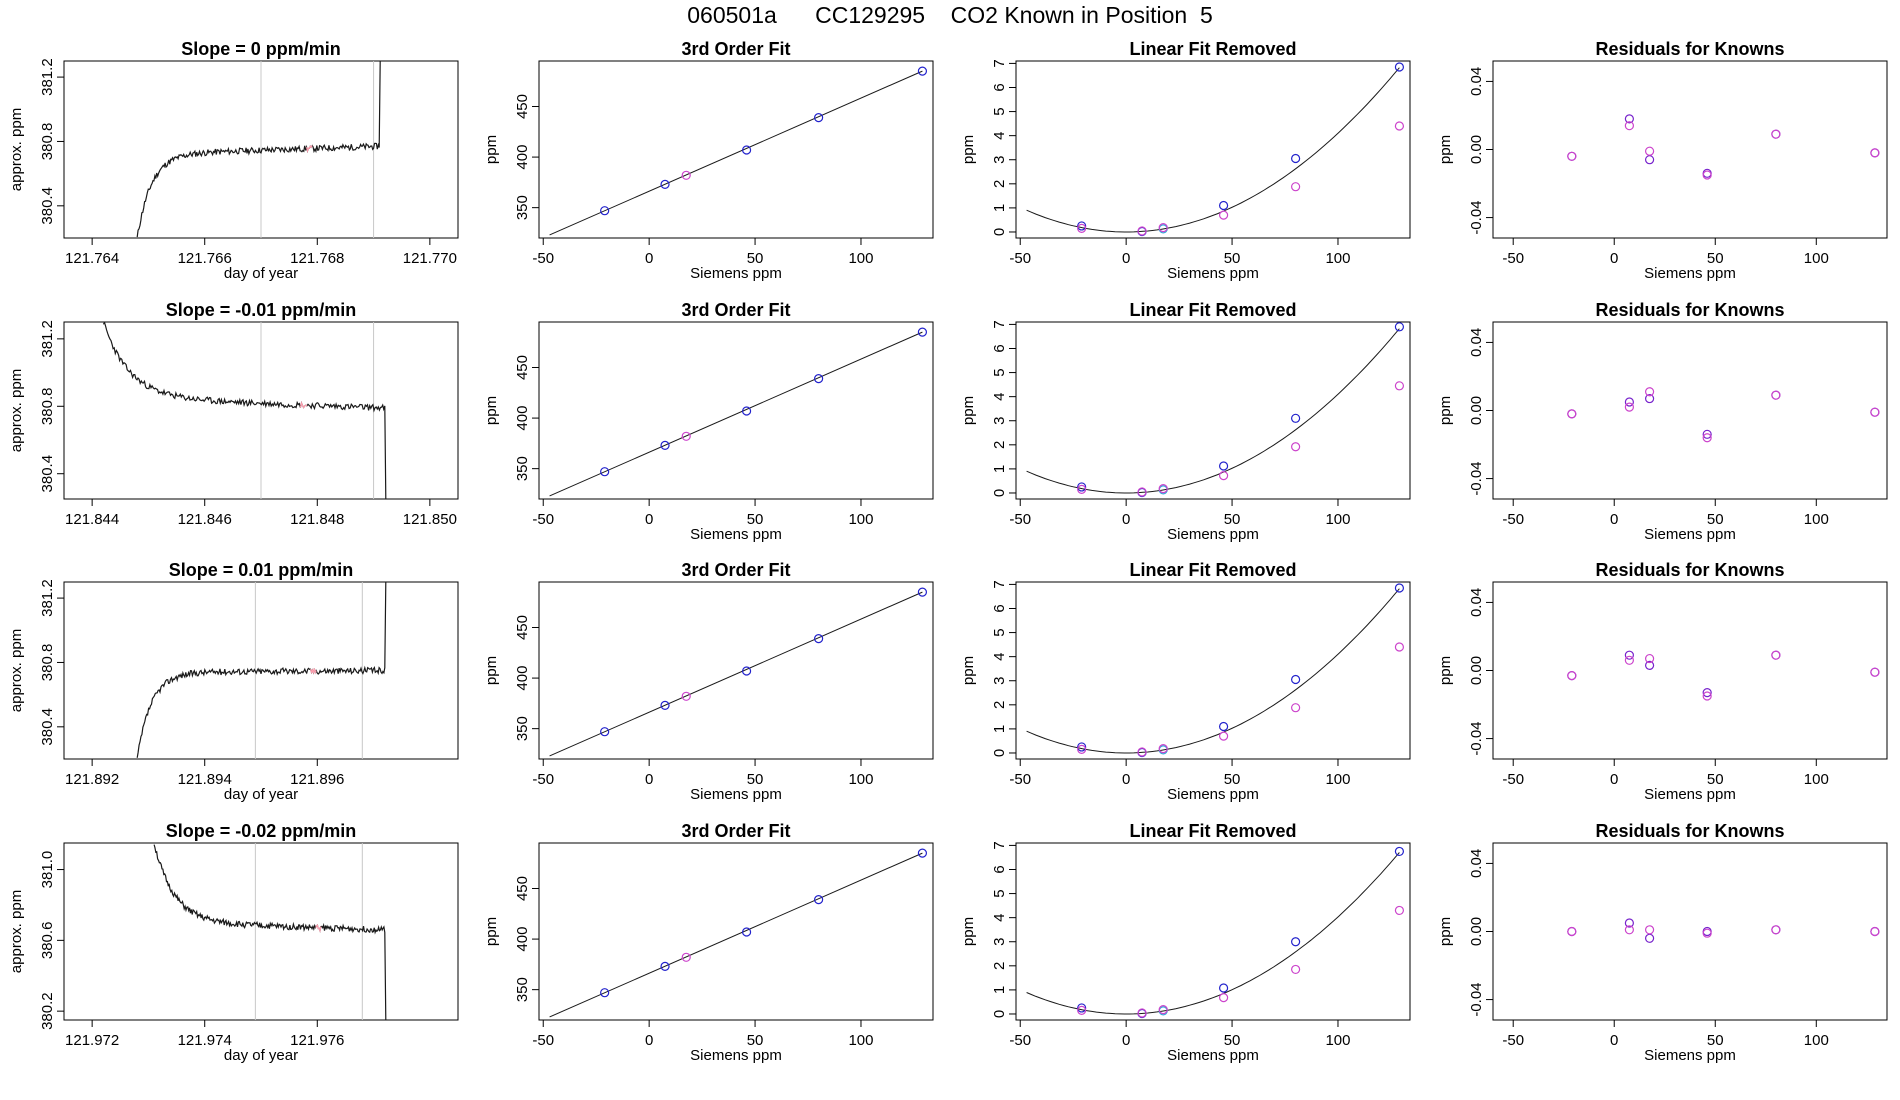 This screenshot has width=1900, height=1100. I want to click on panel-title: Slope = -0.01 ppm/min, so click(261, 310).